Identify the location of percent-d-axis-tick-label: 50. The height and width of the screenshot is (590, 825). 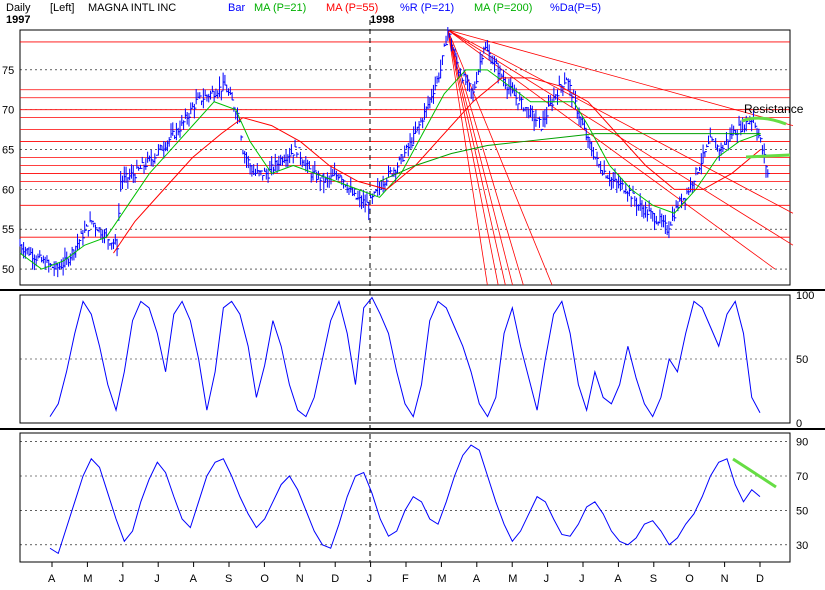
(802, 511).